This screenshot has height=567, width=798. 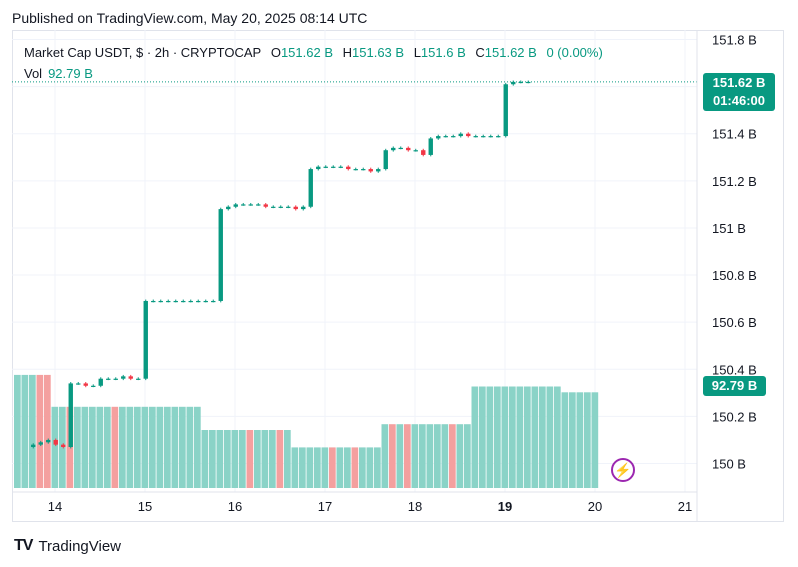 What do you see at coordinates (33, 73) in the screenshot?
I see `volume-label: Vol` at bounding box center [33, 73].